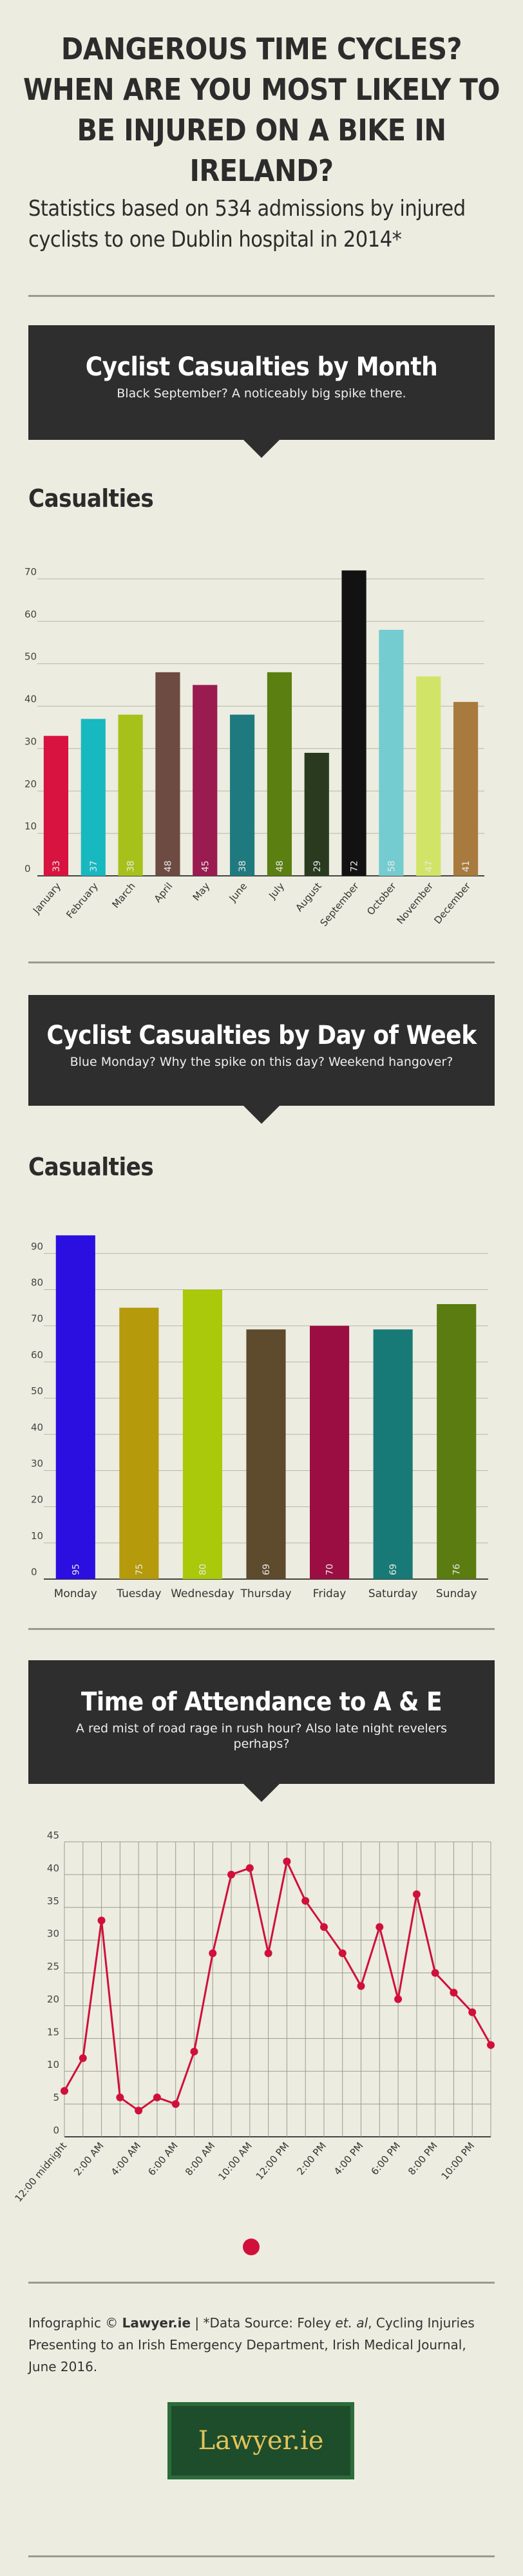 This screenshot has width=523, height=2576. I want to click on x-tick-label: April, so click(163, 892).